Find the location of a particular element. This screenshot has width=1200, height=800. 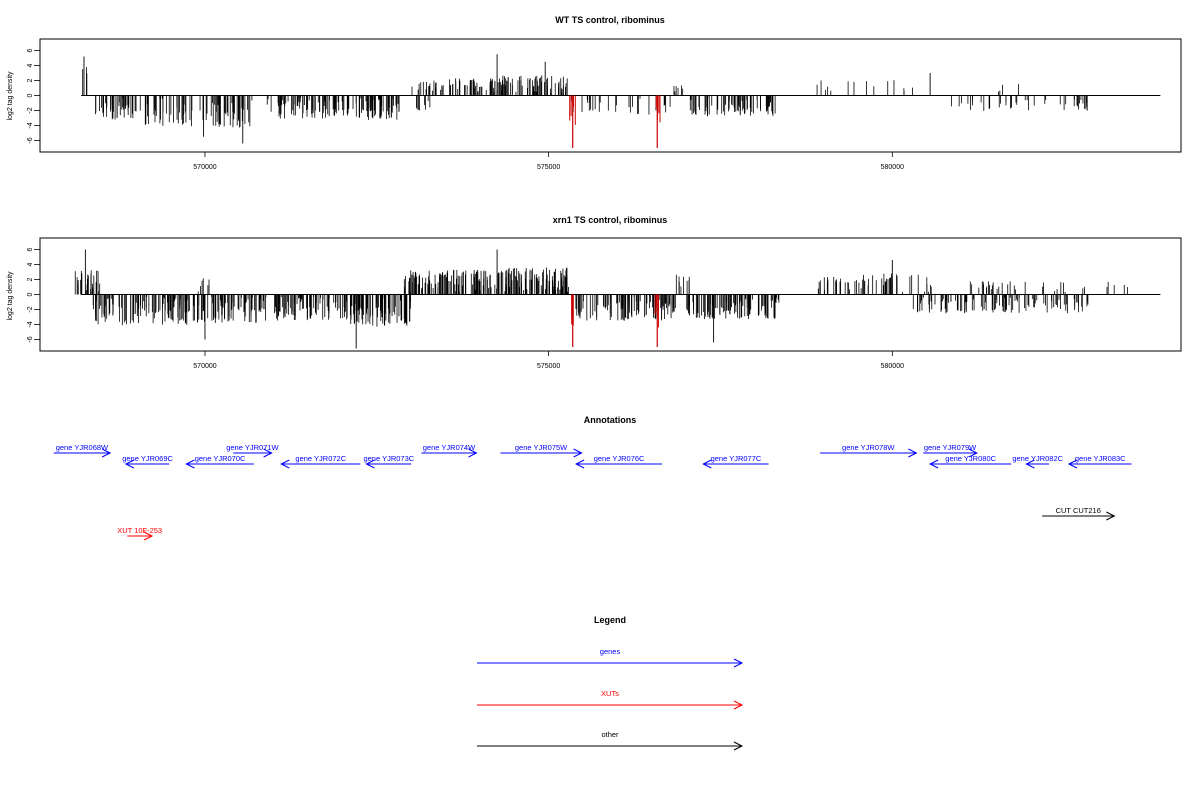

track-title: WT TS control, ribominus is located at coordinates (610, 20).